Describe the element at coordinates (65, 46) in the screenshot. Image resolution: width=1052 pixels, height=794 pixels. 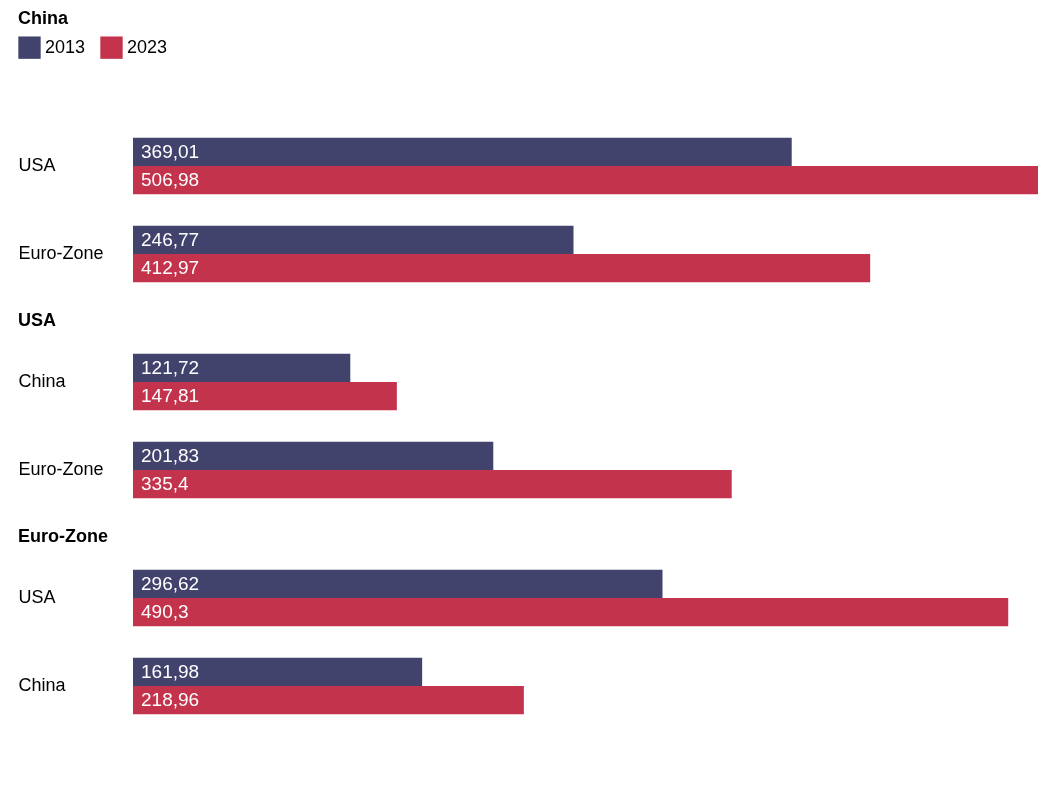
I see `legend-label: 2013` at that location.